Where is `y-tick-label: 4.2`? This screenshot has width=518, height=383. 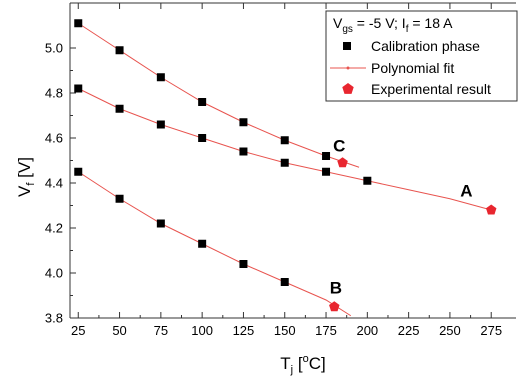
y-tick-label: 4.2 is located at coordinates (54, 228).